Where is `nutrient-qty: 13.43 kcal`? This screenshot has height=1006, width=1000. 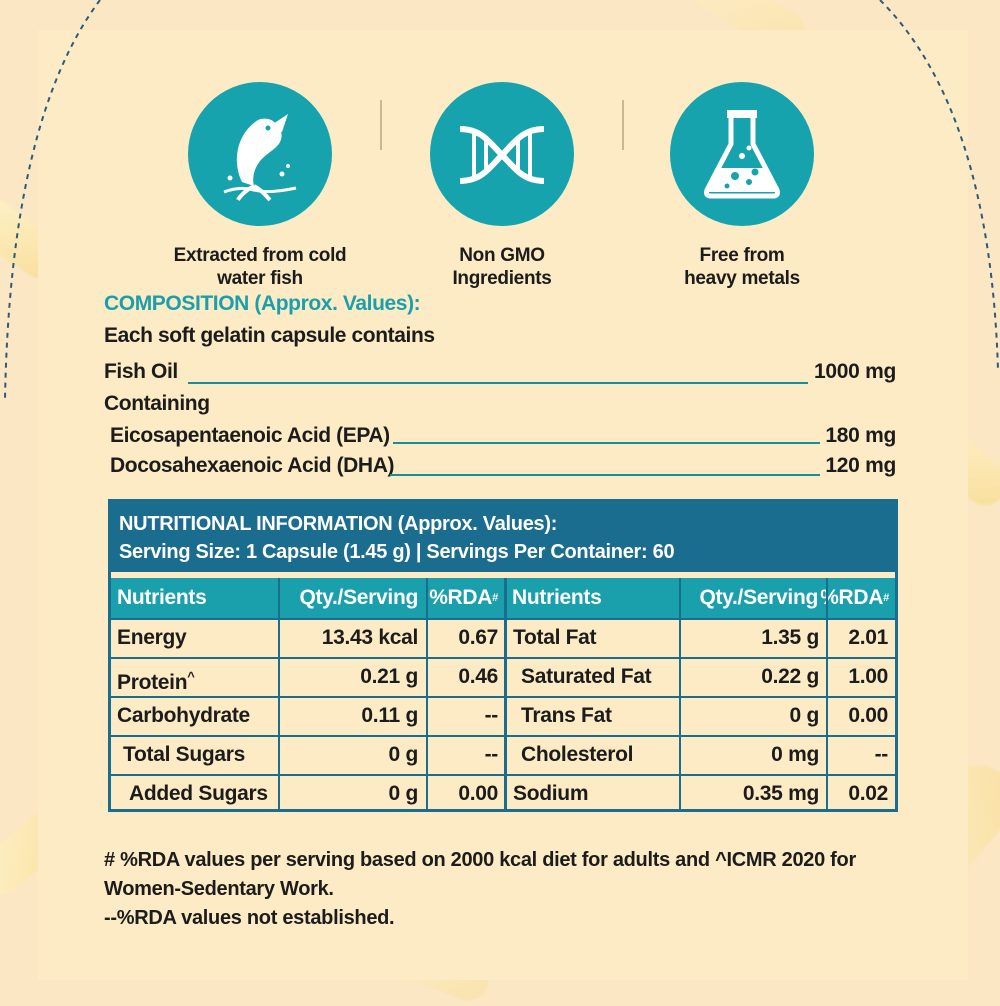 nutrient-qty: 13.43 kcal is located at coordinates (370, 637).